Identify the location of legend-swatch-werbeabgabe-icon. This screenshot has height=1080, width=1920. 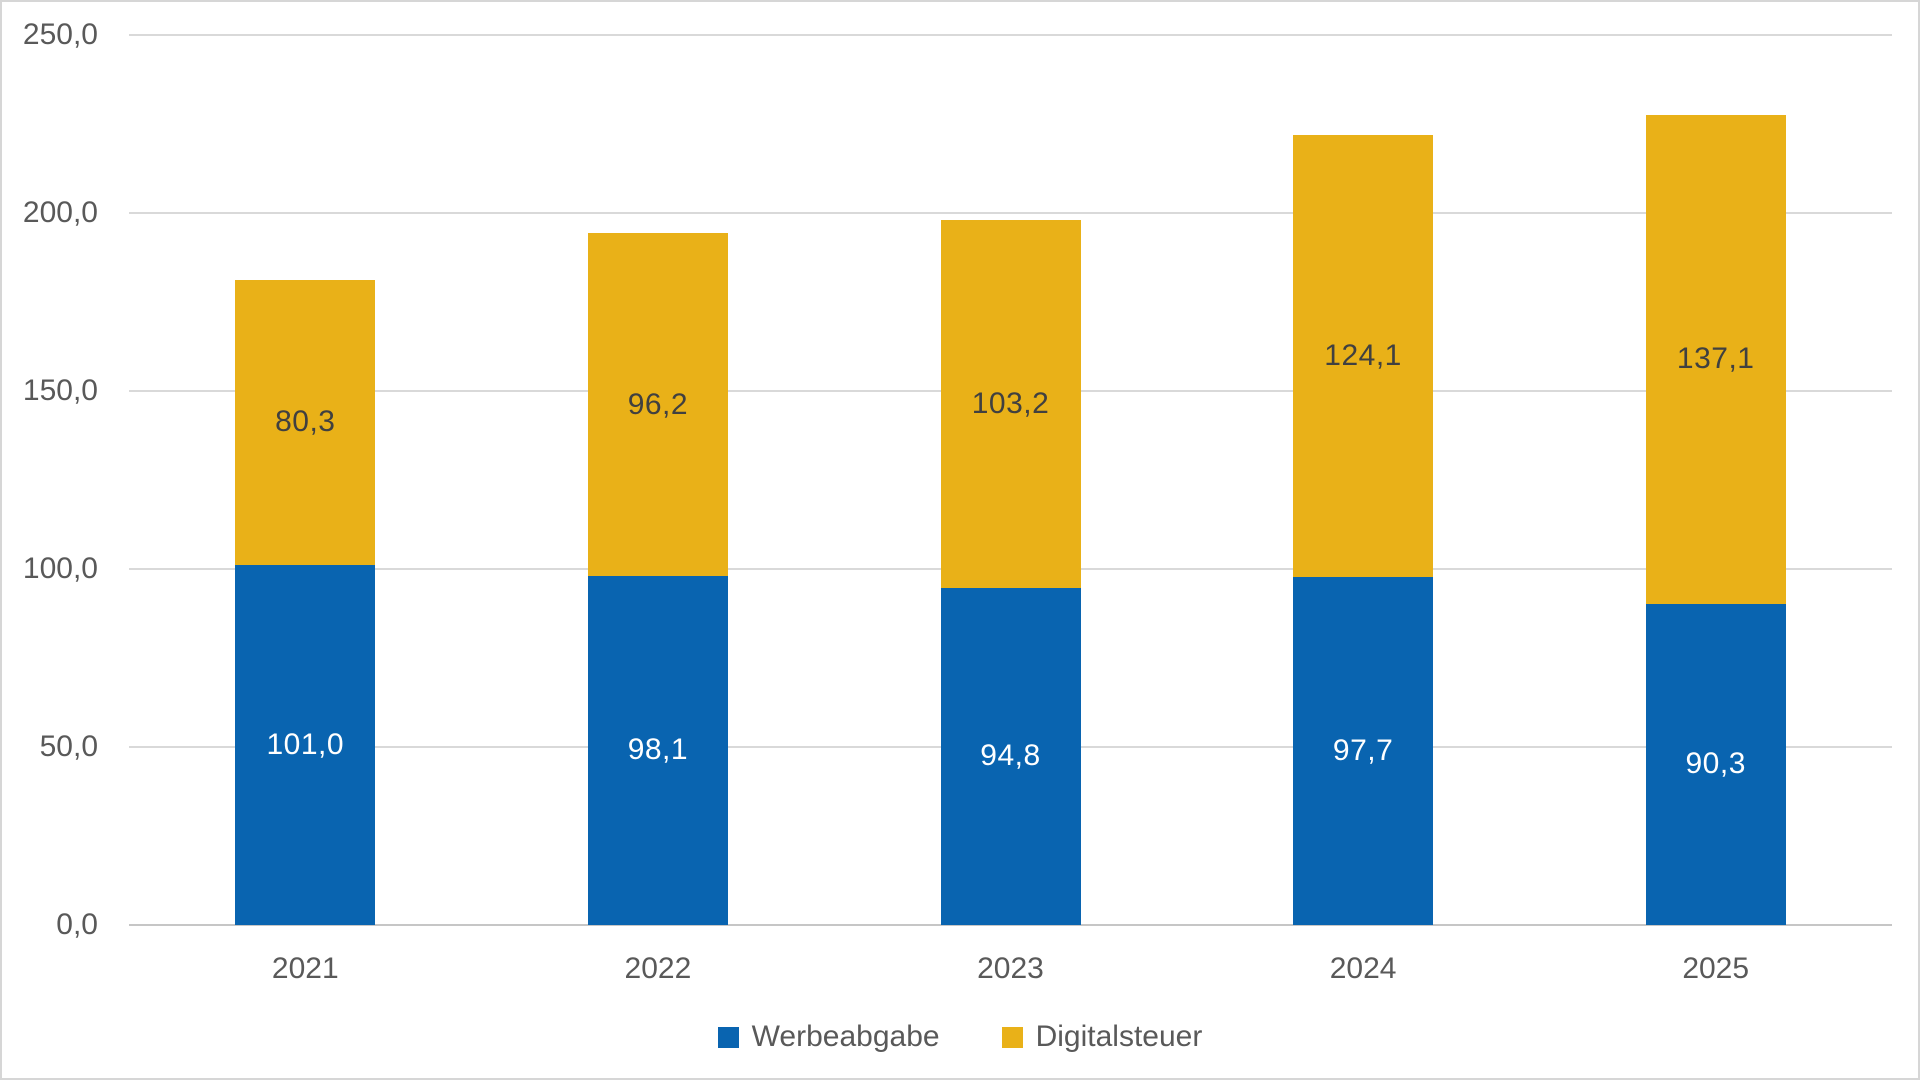
(728, 1037).